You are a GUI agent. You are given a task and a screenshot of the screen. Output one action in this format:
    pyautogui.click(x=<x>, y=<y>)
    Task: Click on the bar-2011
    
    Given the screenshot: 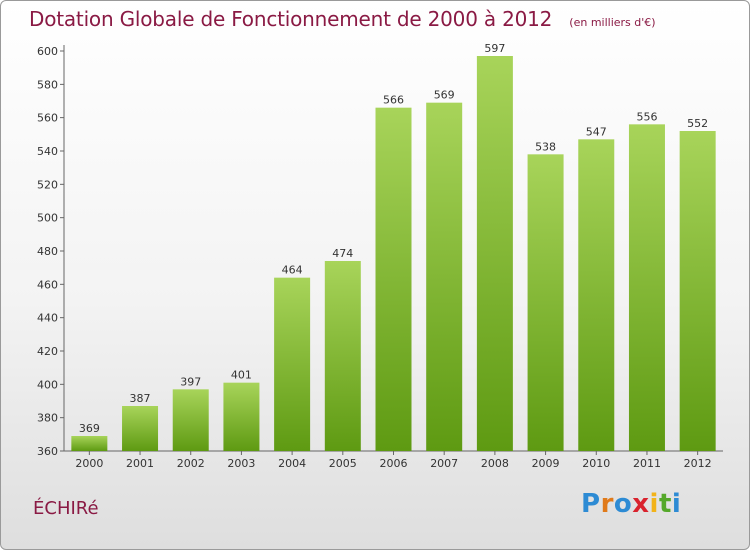 What is the action you would take?
    pyautogui.click(x=646, y=287)
    